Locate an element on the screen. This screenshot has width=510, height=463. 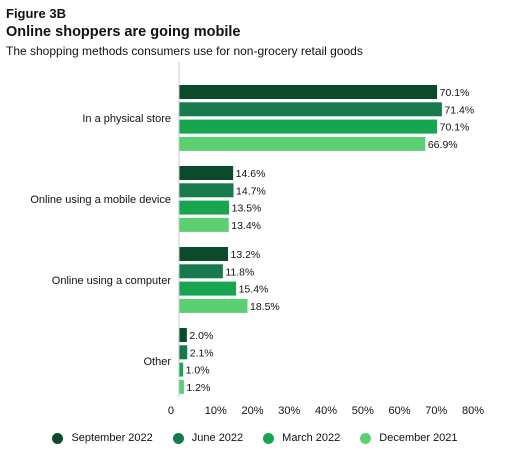
data-label: 11.8% is located at coordinates (239, 272).